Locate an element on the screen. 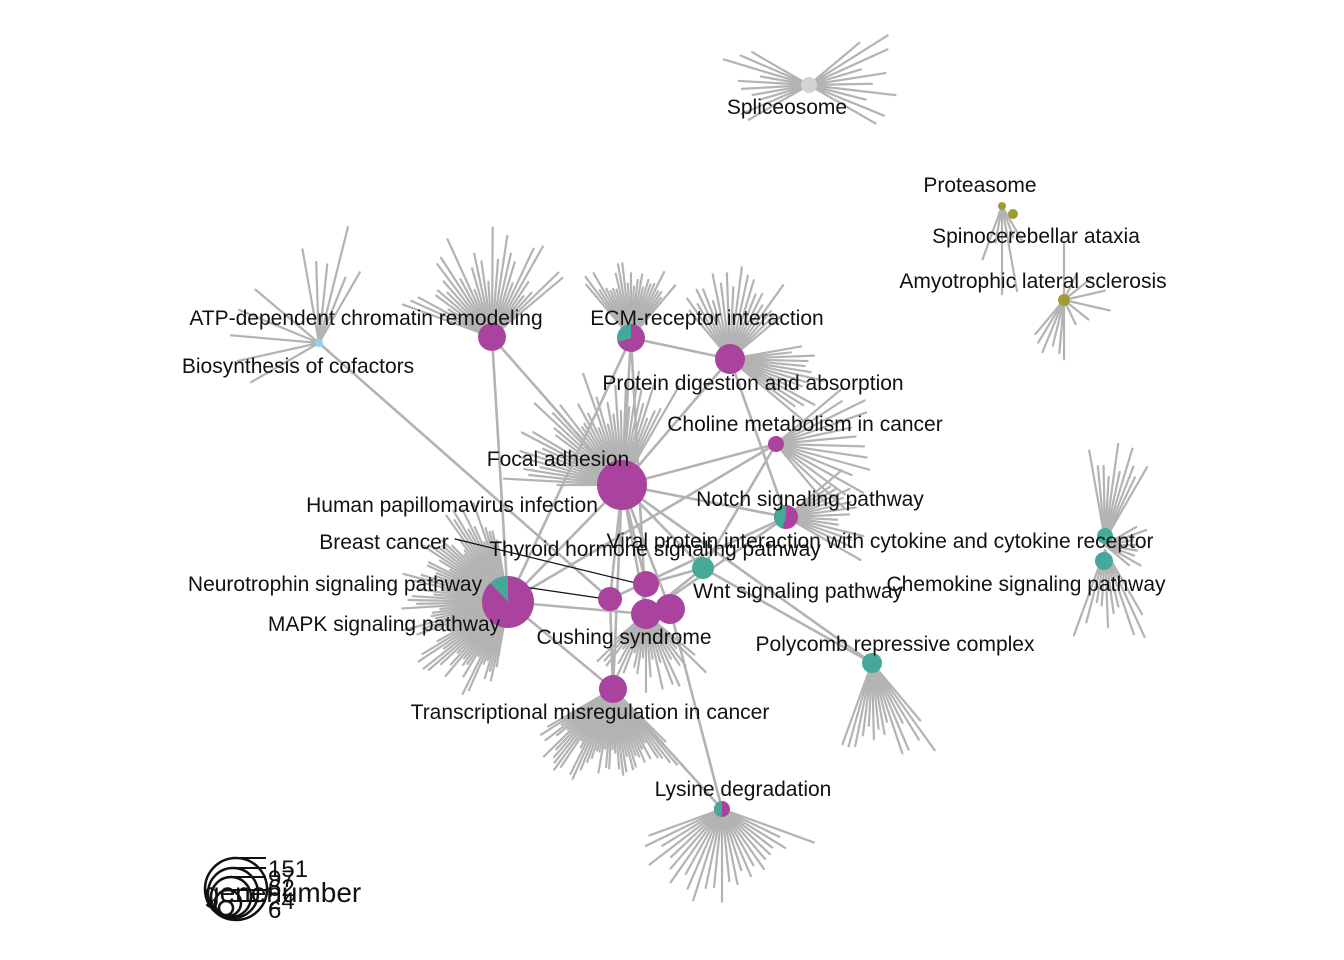 Image resolution: width=1344 pixels, height=960 pixels. label-biosynthesis-cofactors: Biosynthesis of cofactors is located at coordinates (298, 366).